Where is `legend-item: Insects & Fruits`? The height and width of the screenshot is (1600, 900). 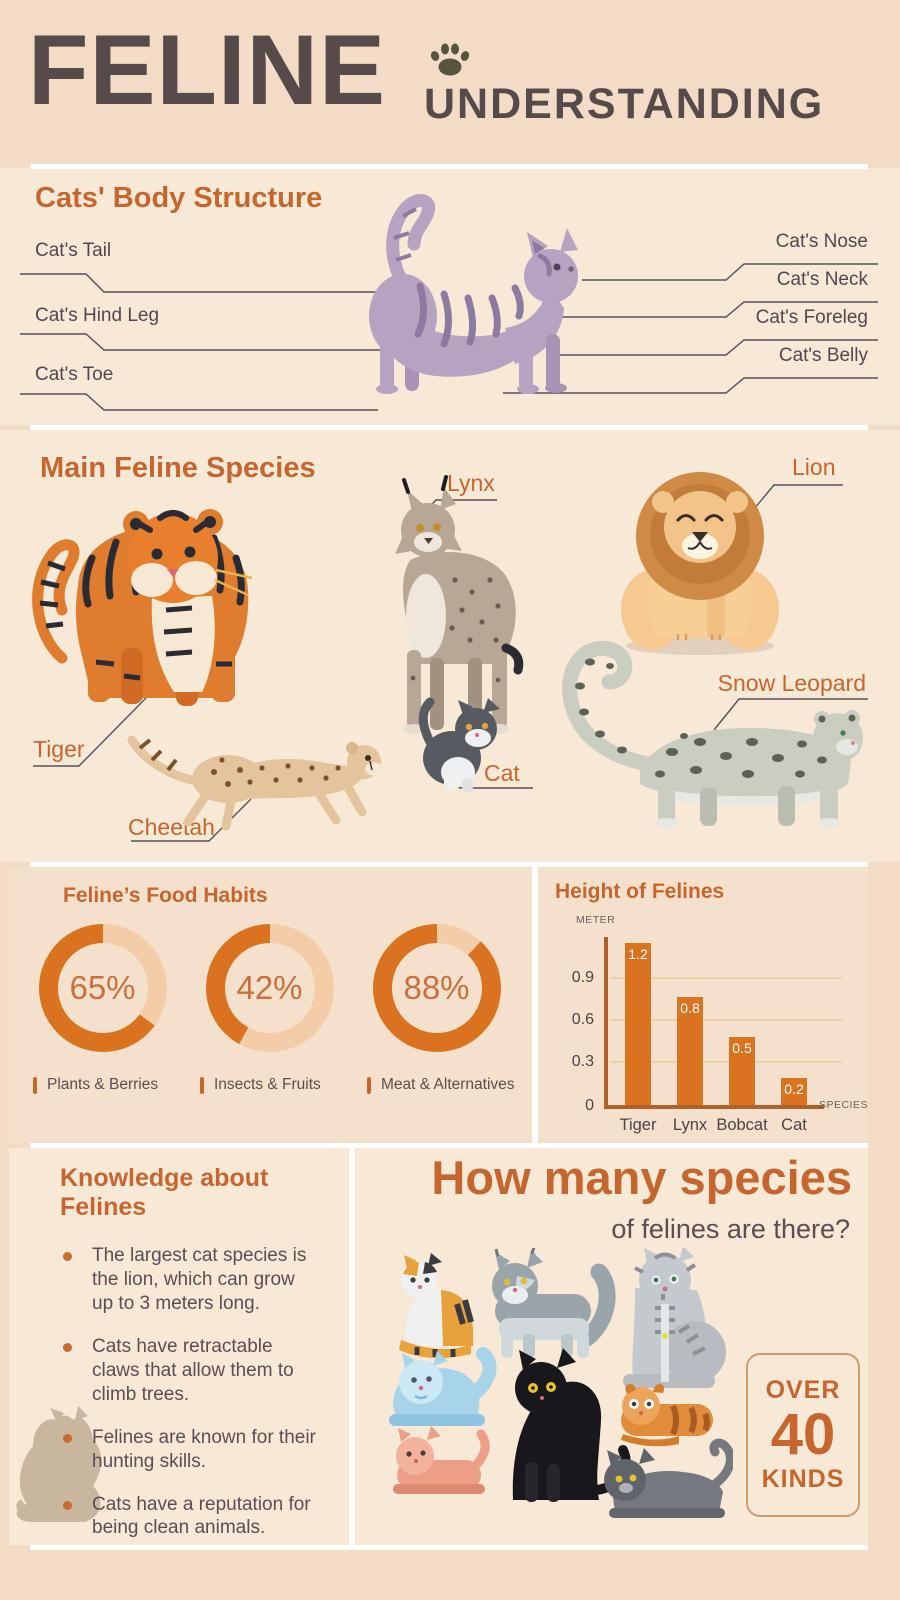
legend-item: Insects & Fruits is located at coordinates (253, 1085).